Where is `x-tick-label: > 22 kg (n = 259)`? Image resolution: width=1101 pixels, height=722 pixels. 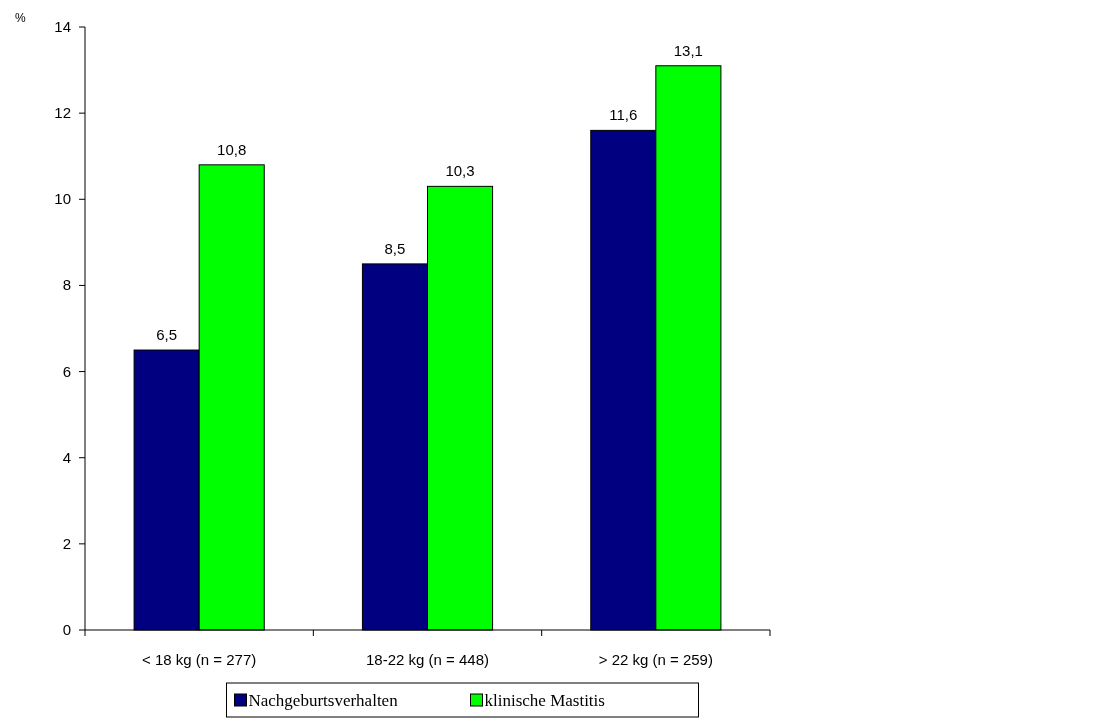
x-tick-label: > 22 kg (n = 259) is located at coordinates (655, 659).